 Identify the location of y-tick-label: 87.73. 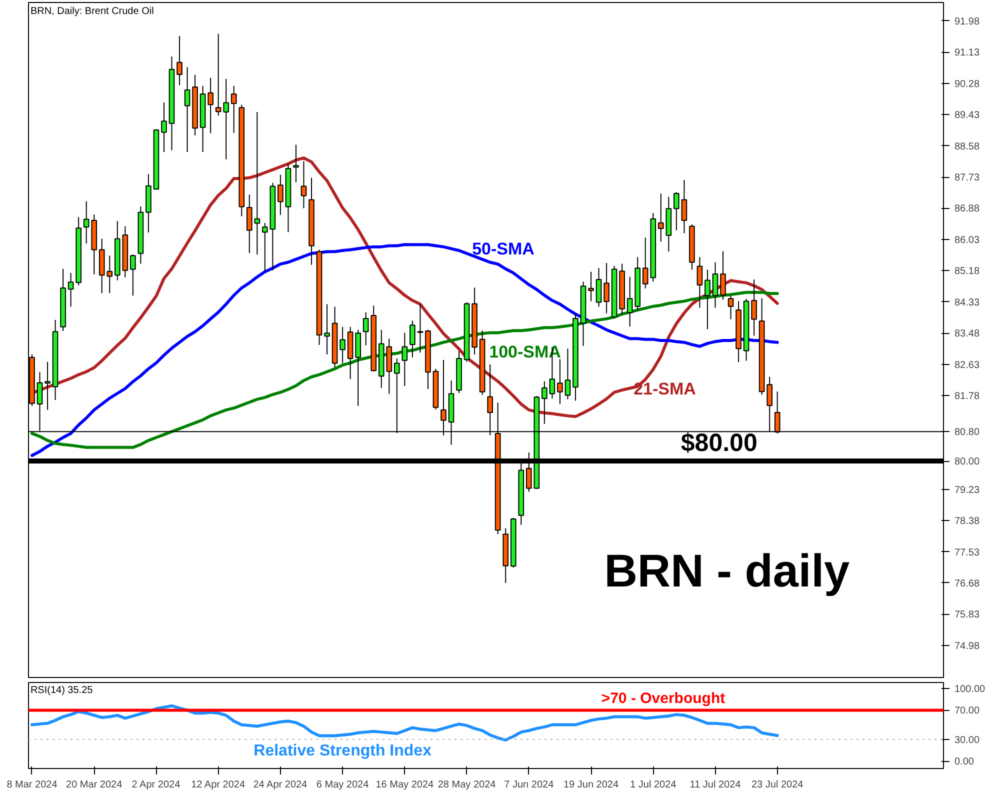
(967, 178).